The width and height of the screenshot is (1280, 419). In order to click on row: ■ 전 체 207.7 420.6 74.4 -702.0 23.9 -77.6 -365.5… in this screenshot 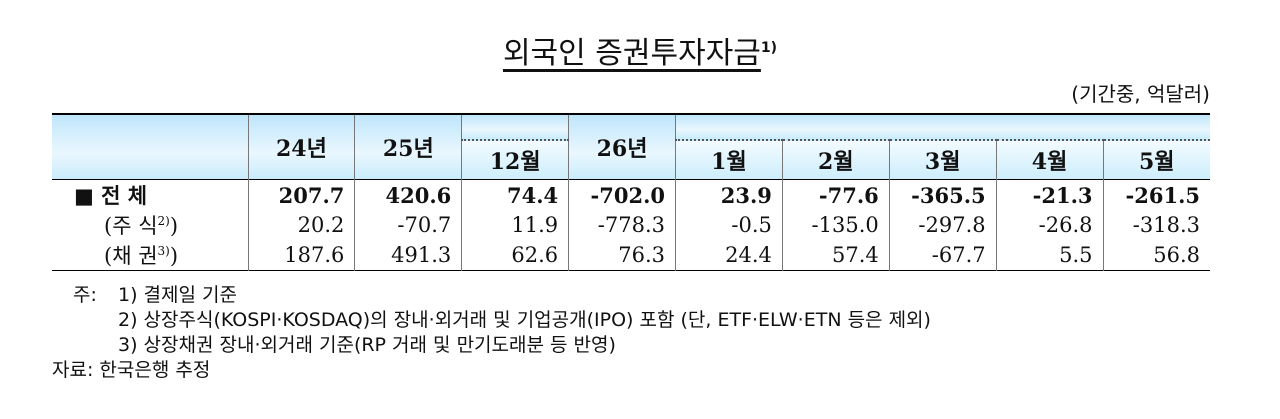, I will do `click(631, 195)`.